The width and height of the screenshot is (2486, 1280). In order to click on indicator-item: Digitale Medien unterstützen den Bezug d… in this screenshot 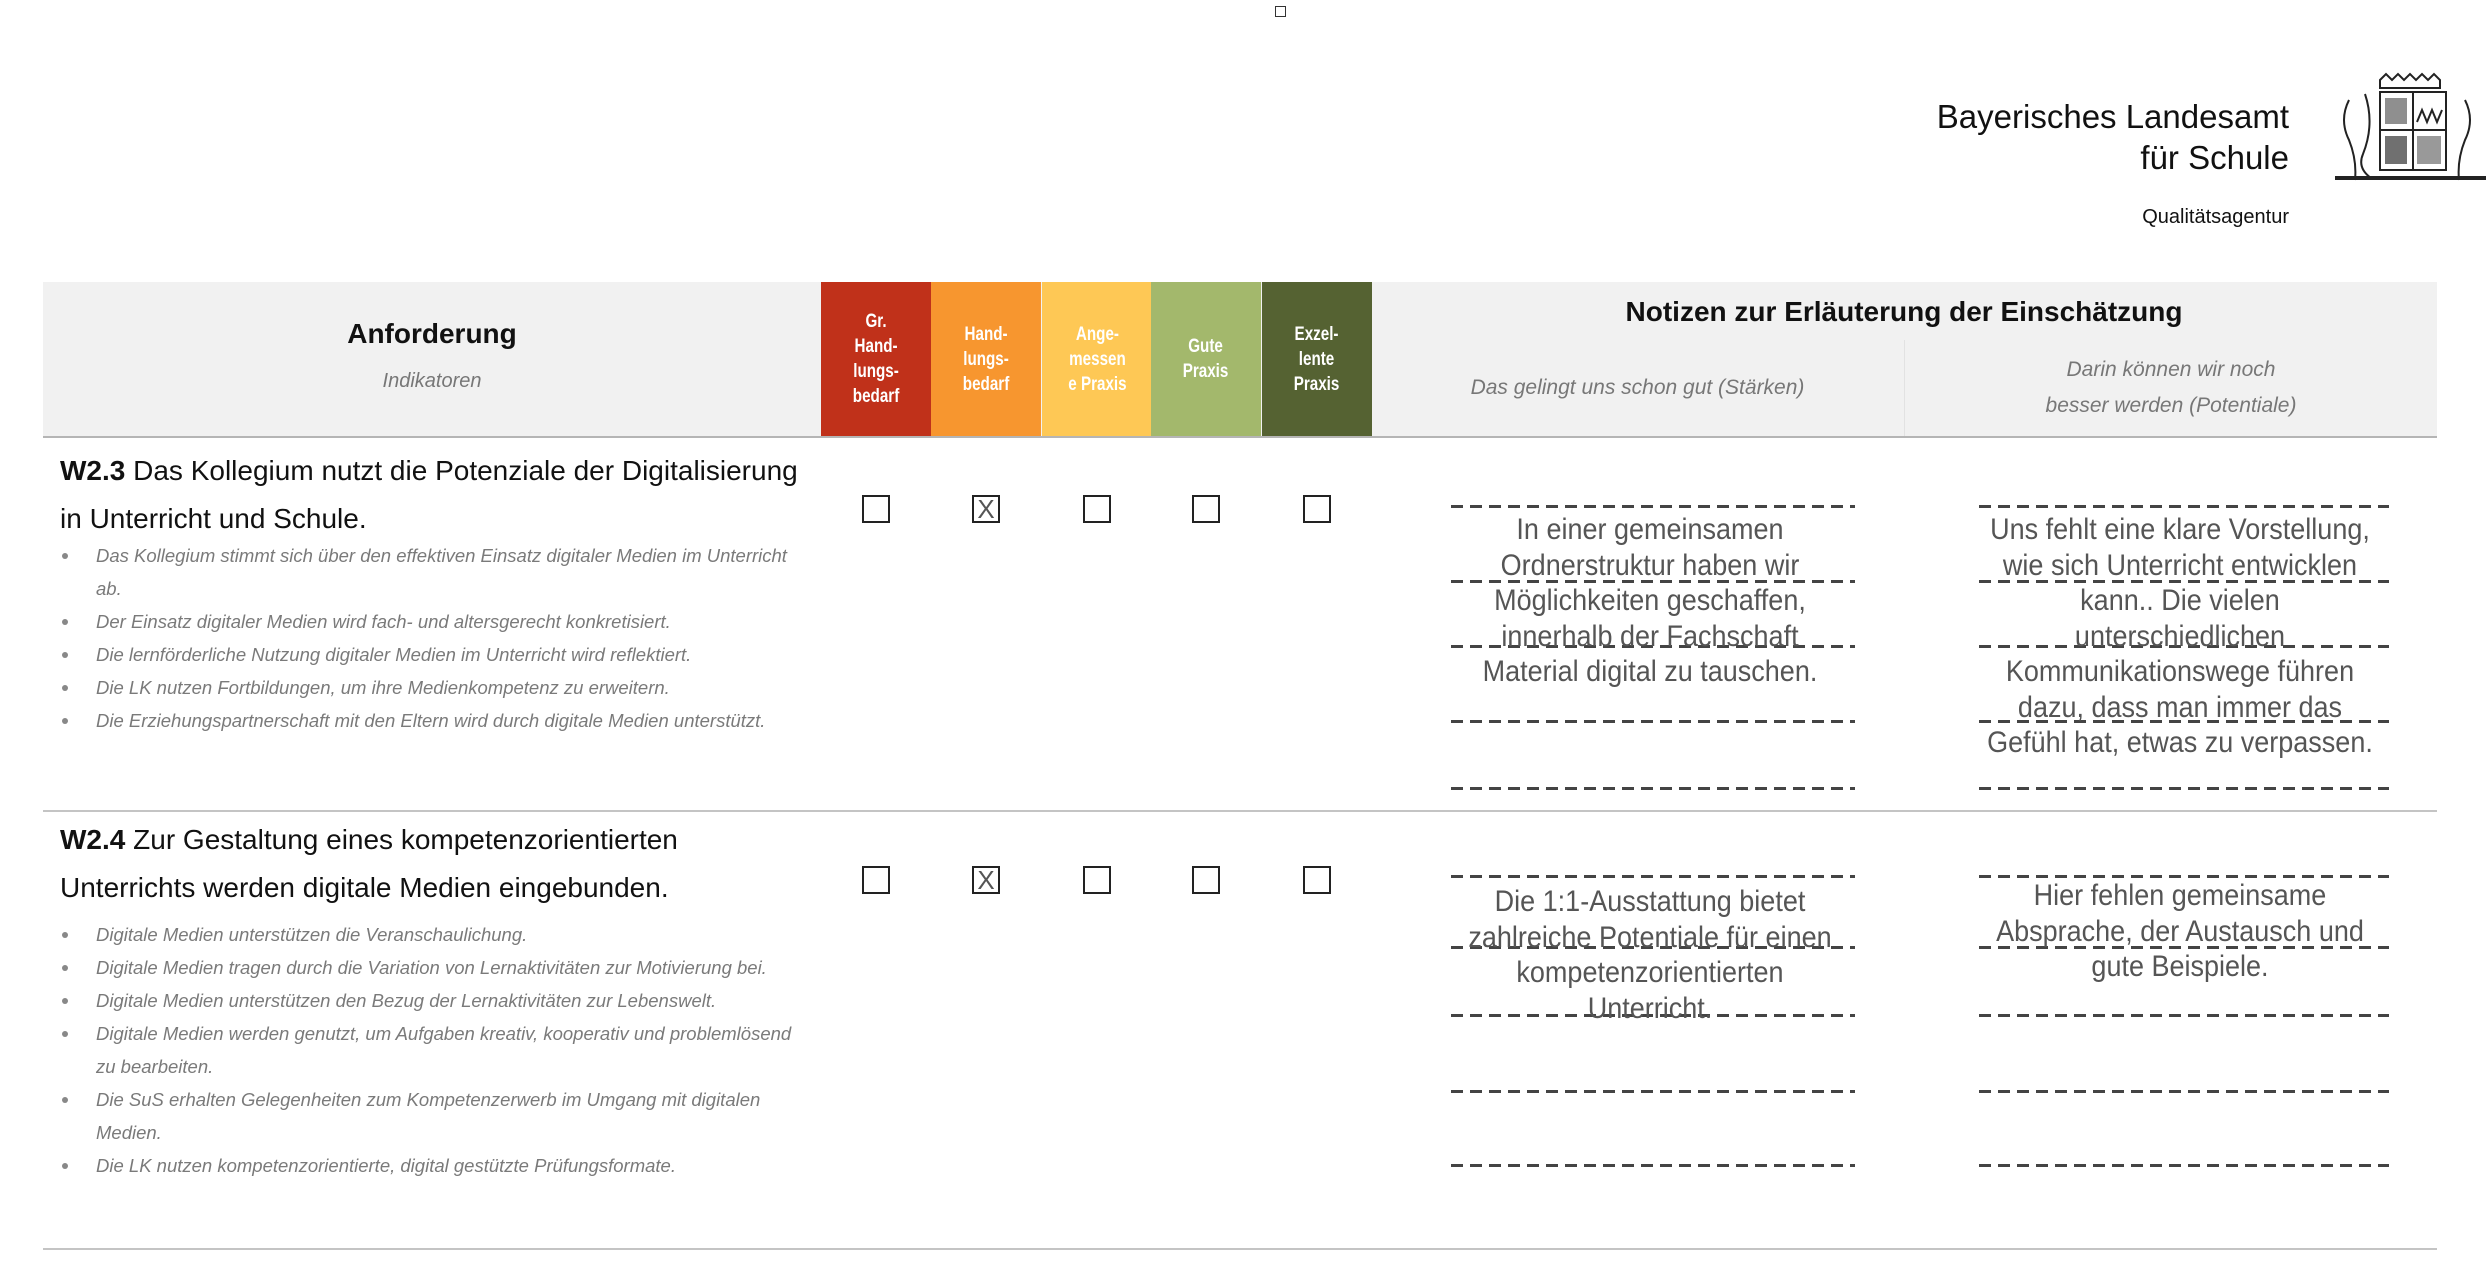, I will do `click(430, 1000)`.